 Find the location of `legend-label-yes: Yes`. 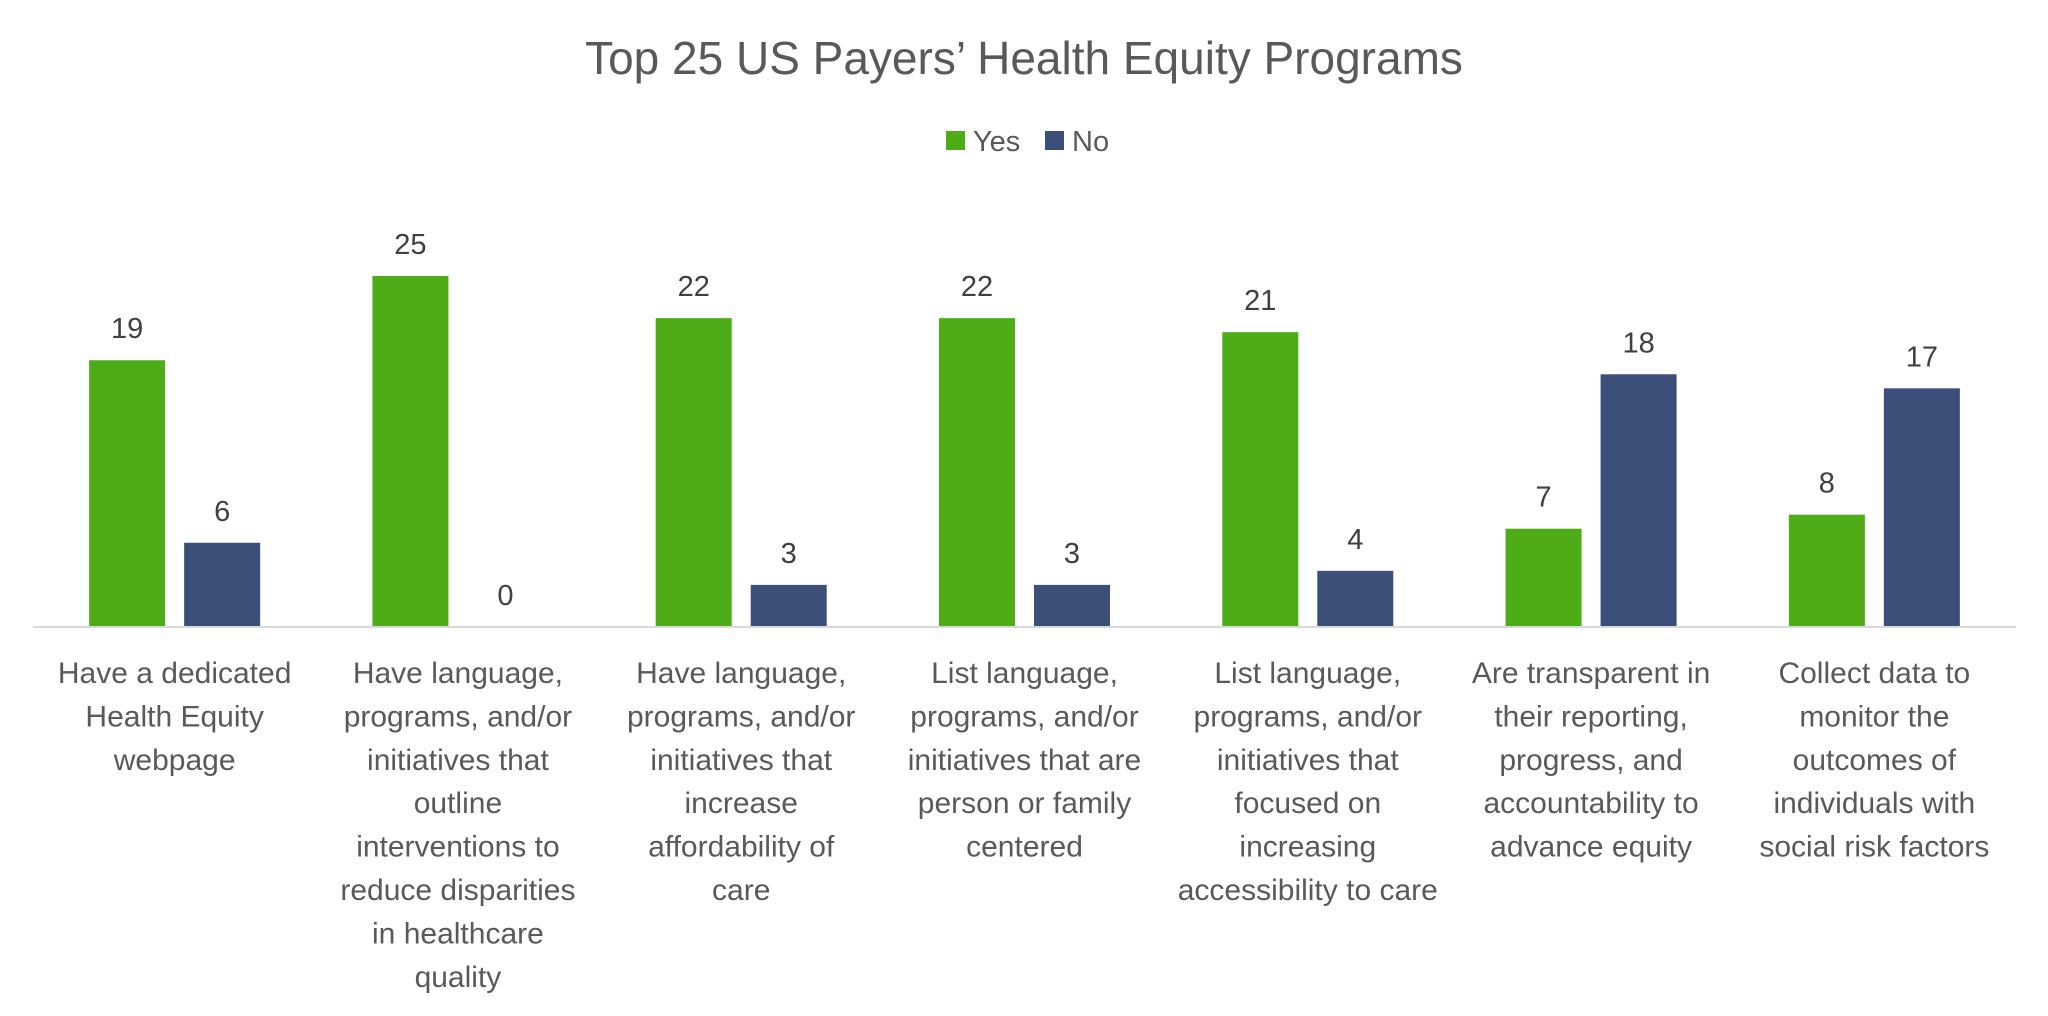

legend-label-yes: Yes is located at coordinates (996, 142).